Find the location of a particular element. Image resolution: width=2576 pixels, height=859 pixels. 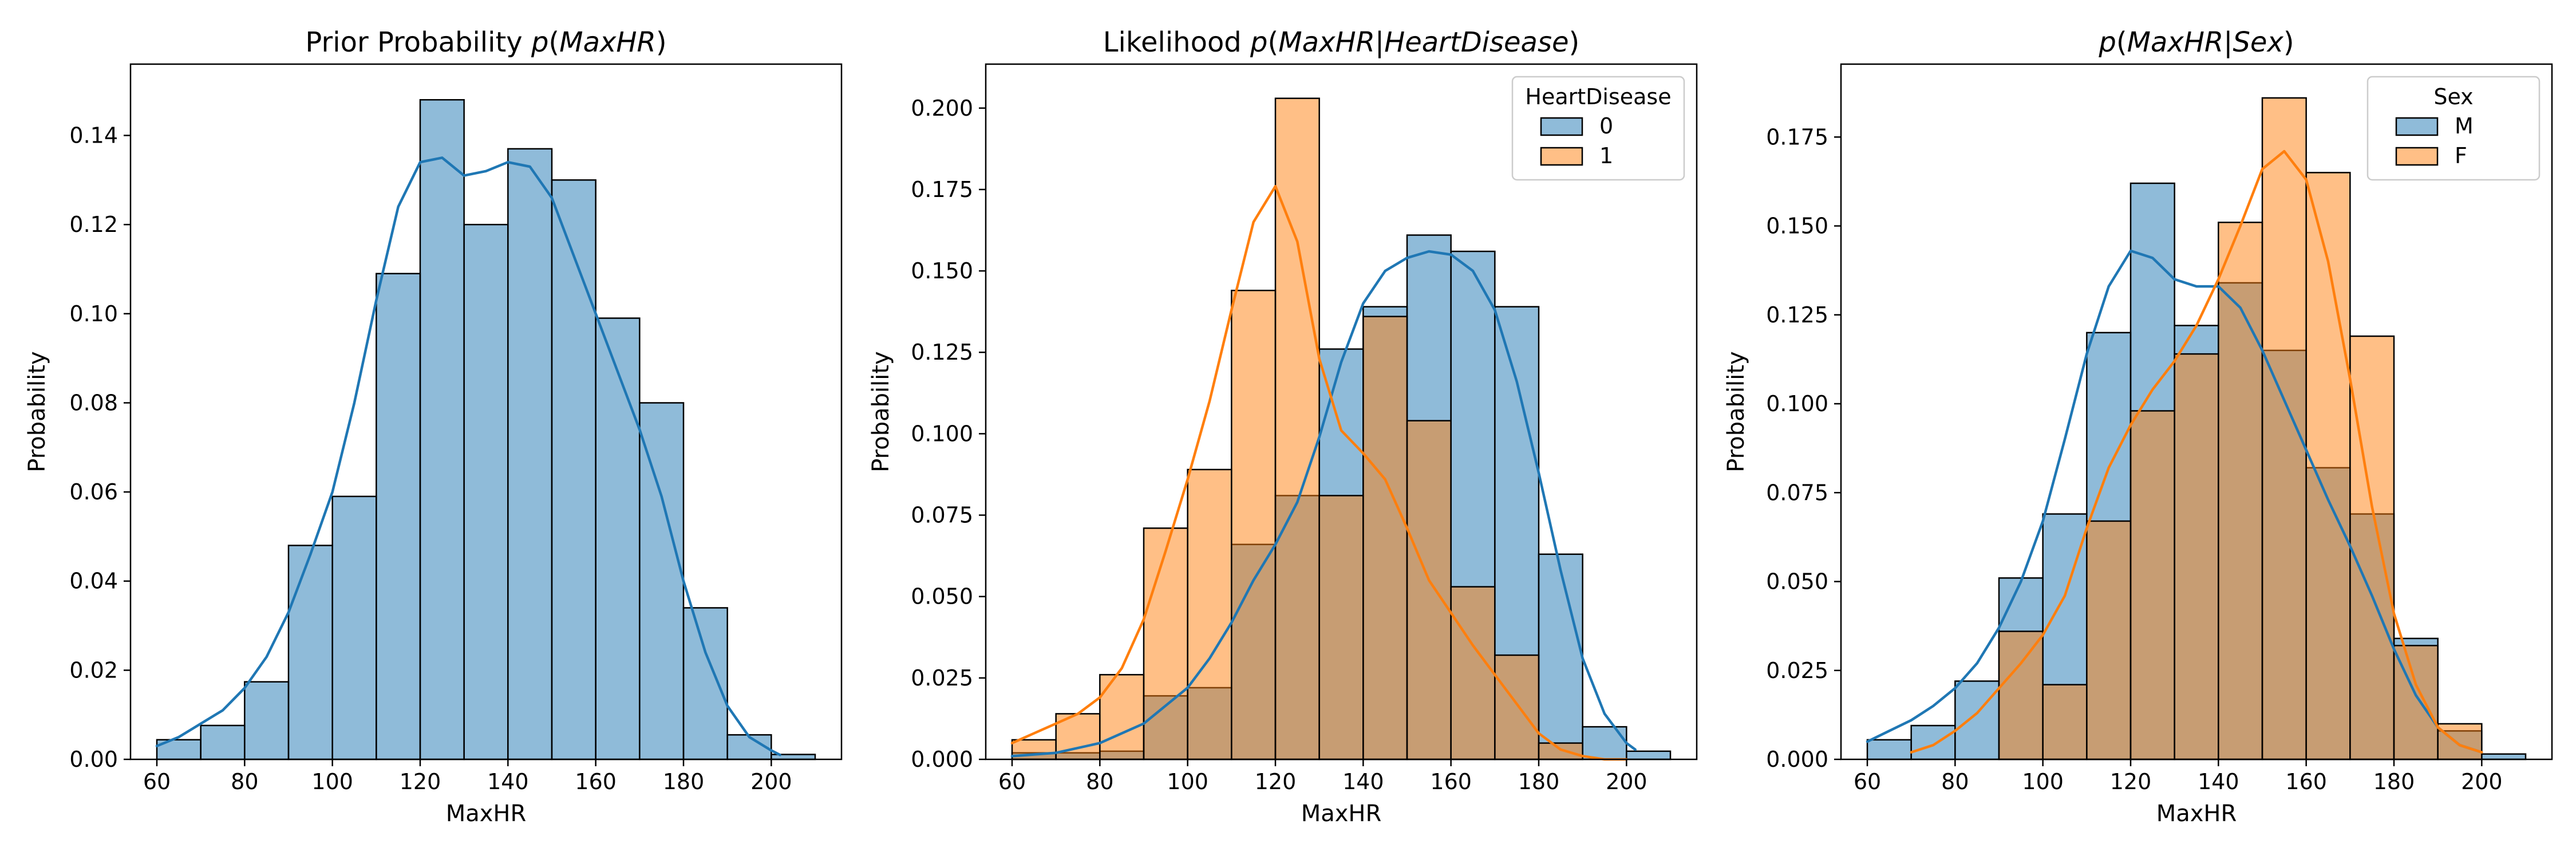

y-tick-label: 0.08 is located at coordinates (93, 402).